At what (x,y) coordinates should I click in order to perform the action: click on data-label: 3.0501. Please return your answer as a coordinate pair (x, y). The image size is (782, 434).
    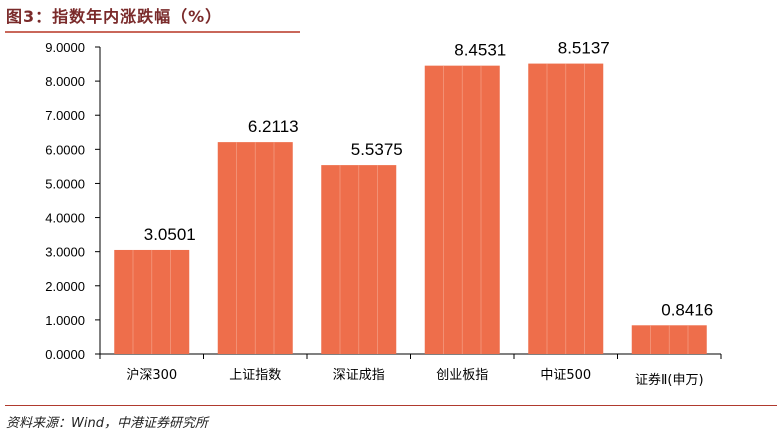
    Looking at the image, I should click on (170, 234).